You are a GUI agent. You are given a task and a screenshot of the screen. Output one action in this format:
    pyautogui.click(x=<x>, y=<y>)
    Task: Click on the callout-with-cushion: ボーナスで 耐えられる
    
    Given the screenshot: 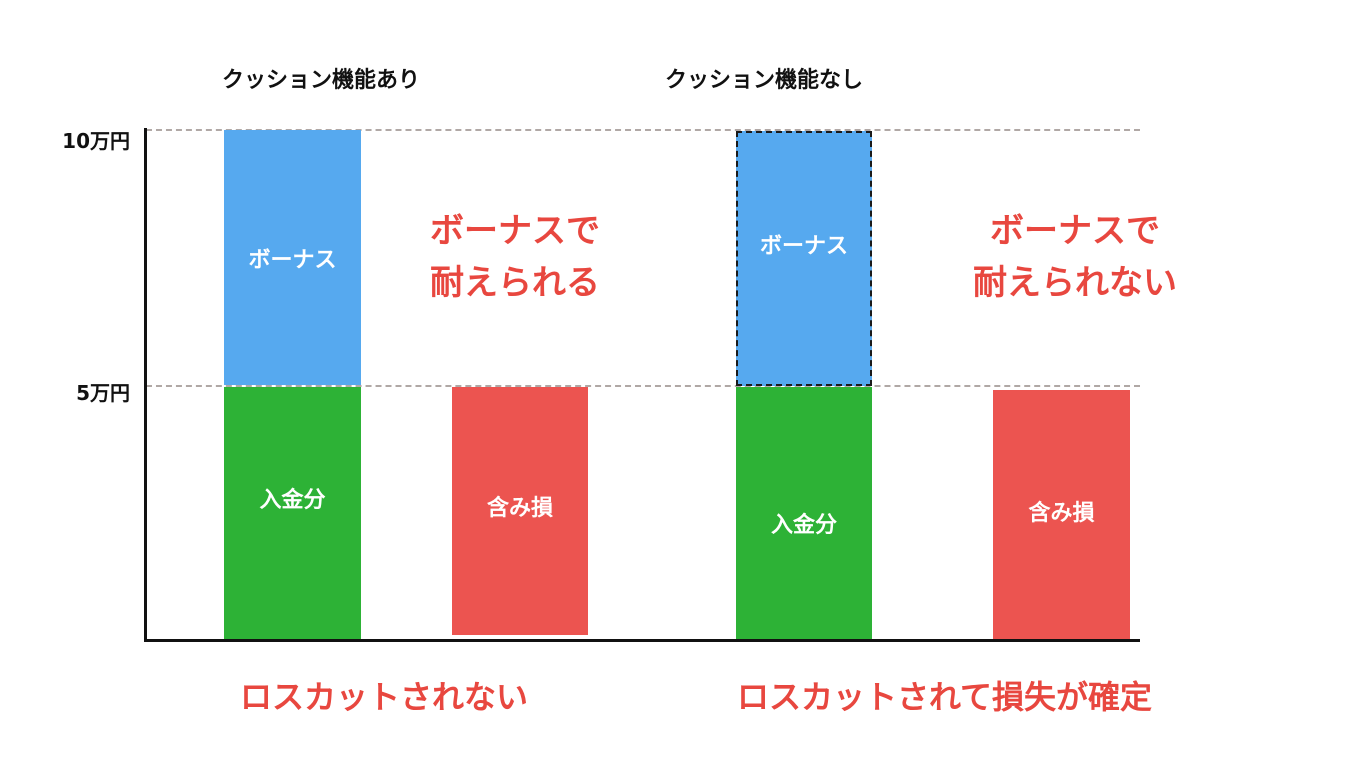 What is the action you would take?
    pyautogui.click(x=515, y=257)
    